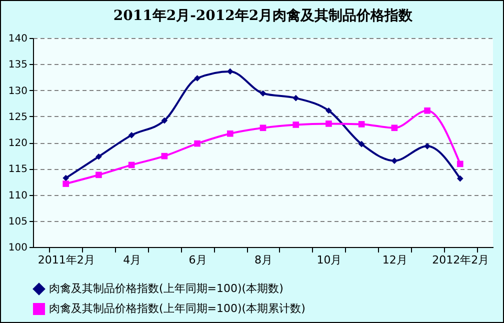  What do you see at coordinates (329, 260) in the screenshot?
I see `x-tick-label: 10月` at bounding box center [329, 260].